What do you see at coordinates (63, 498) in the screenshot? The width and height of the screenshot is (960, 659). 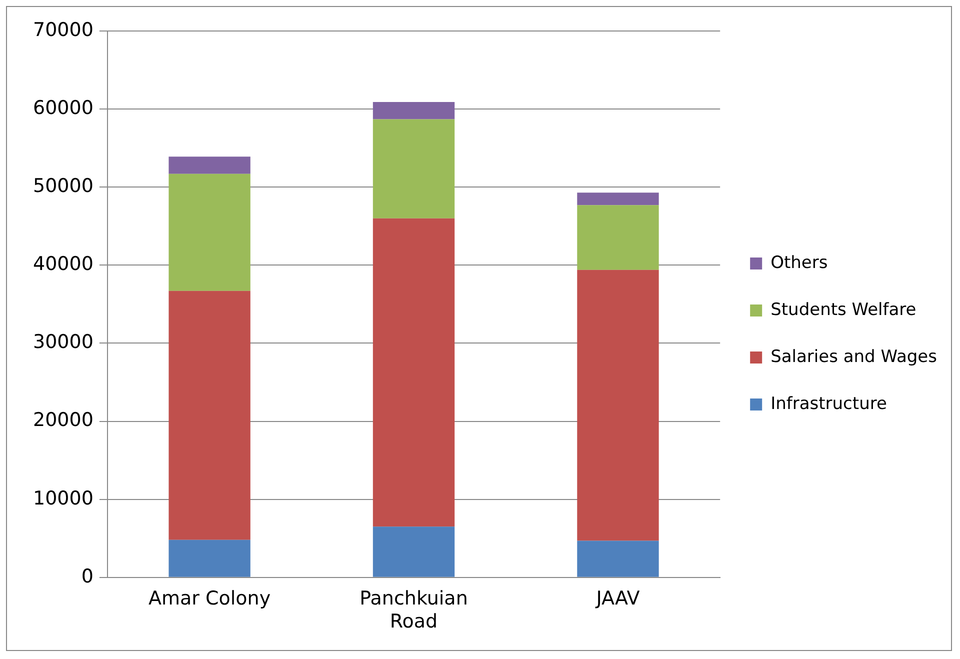 I see `y-tick-label: 10000` at bounding box center [63, 498].